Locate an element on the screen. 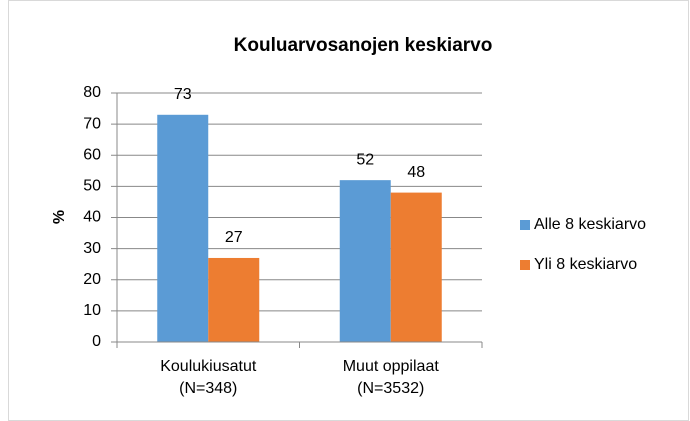 This screenshot has width=690, height=421. y-axis-label: % is located at coordinates (59, 217).